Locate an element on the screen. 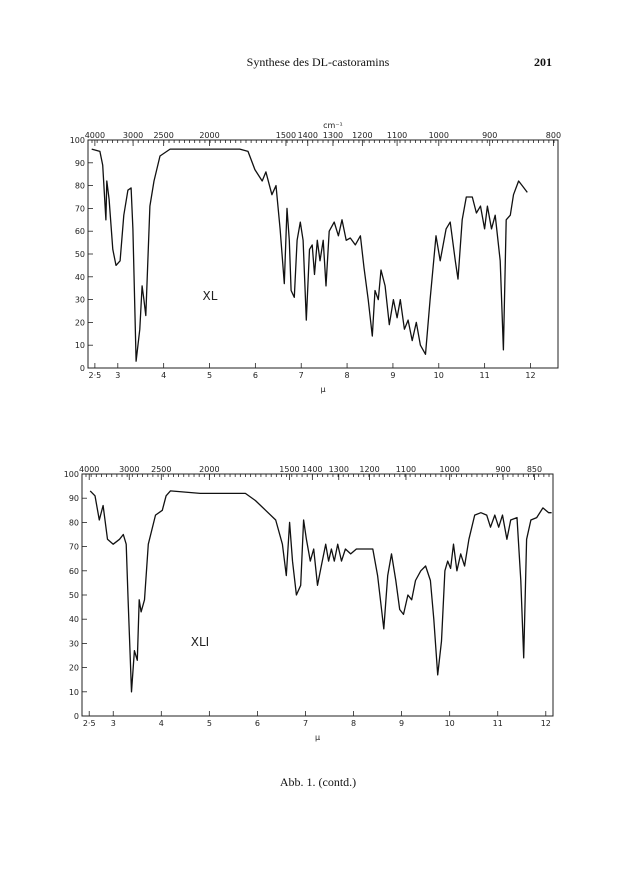 The width and height of the screenshot is (624, 892). x2-tick-label: 850 is located at coordinates (534, 469).